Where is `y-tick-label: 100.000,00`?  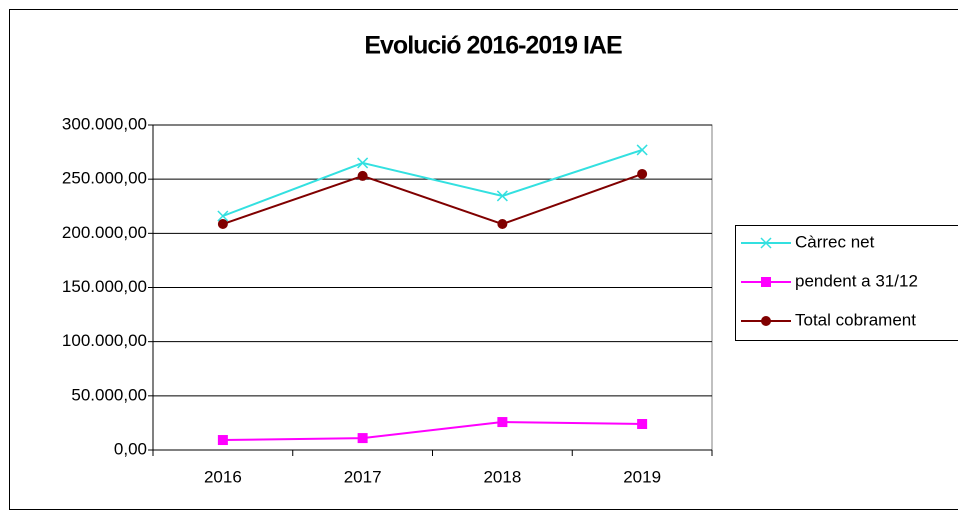 y-tick-label: 100.000,00 is located at coordinates (104, 340).